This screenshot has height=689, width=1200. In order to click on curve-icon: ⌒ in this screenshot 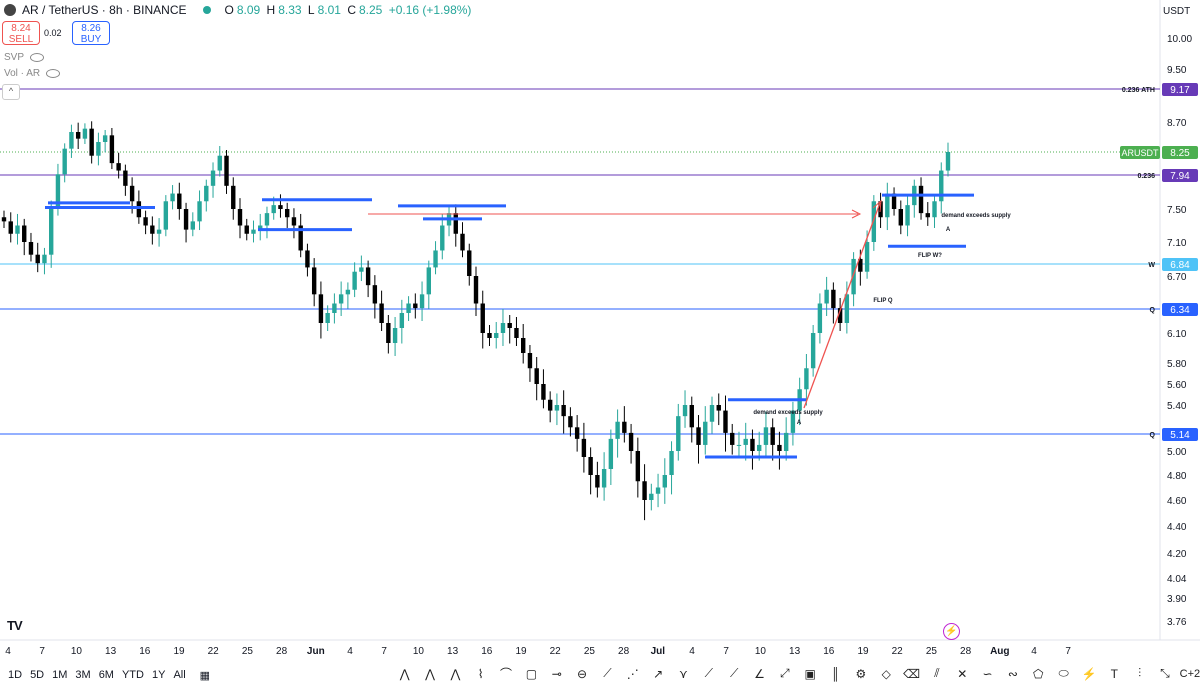, I will do `click(506, 674)`.